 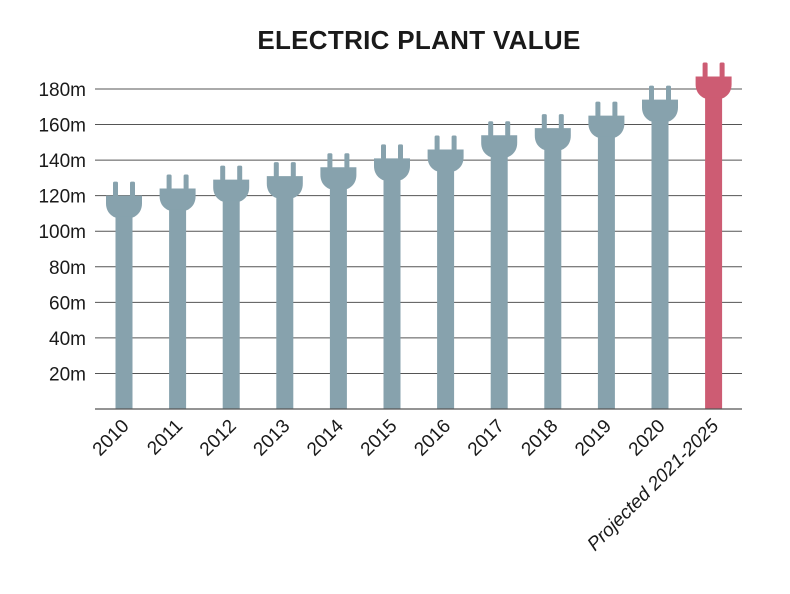 I want to click on x-tick-label: 2010, so click(x=111, y=438).